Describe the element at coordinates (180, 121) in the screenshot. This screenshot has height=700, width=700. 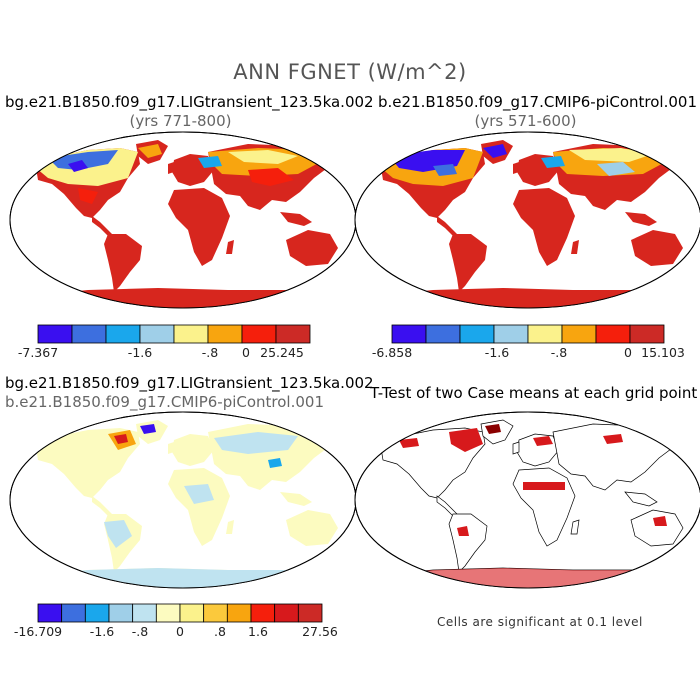
I see `panel-1-subtitle: (yrs 771-800)` at that location.